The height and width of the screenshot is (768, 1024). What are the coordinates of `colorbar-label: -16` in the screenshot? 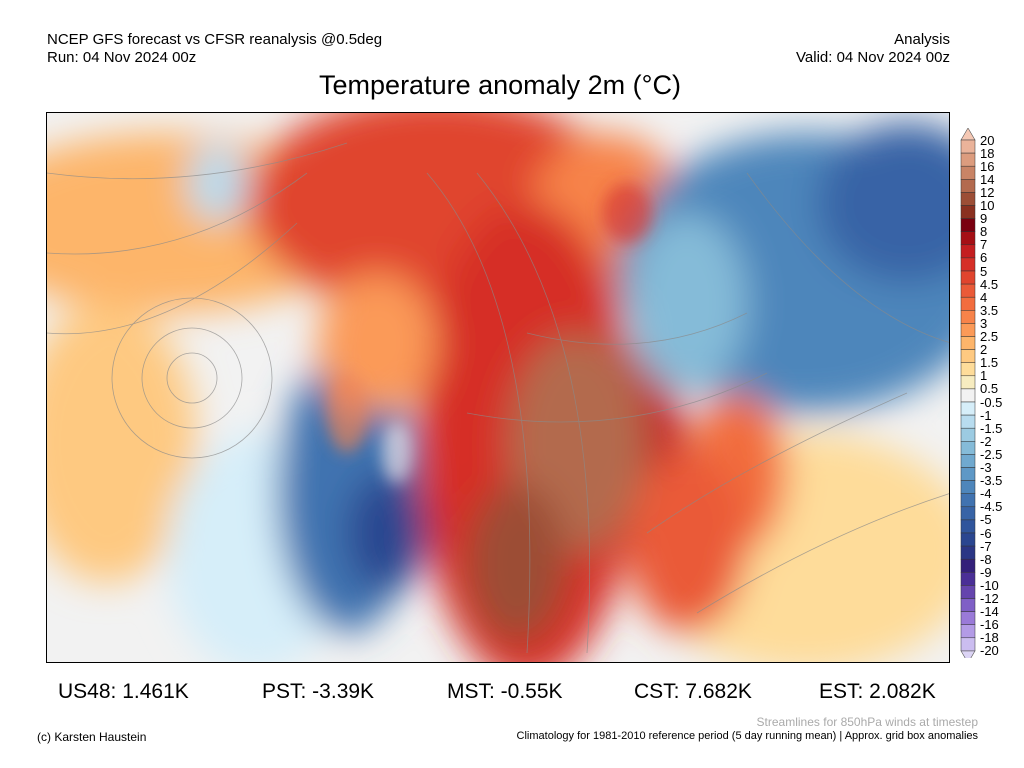 It's located at (989, 625).